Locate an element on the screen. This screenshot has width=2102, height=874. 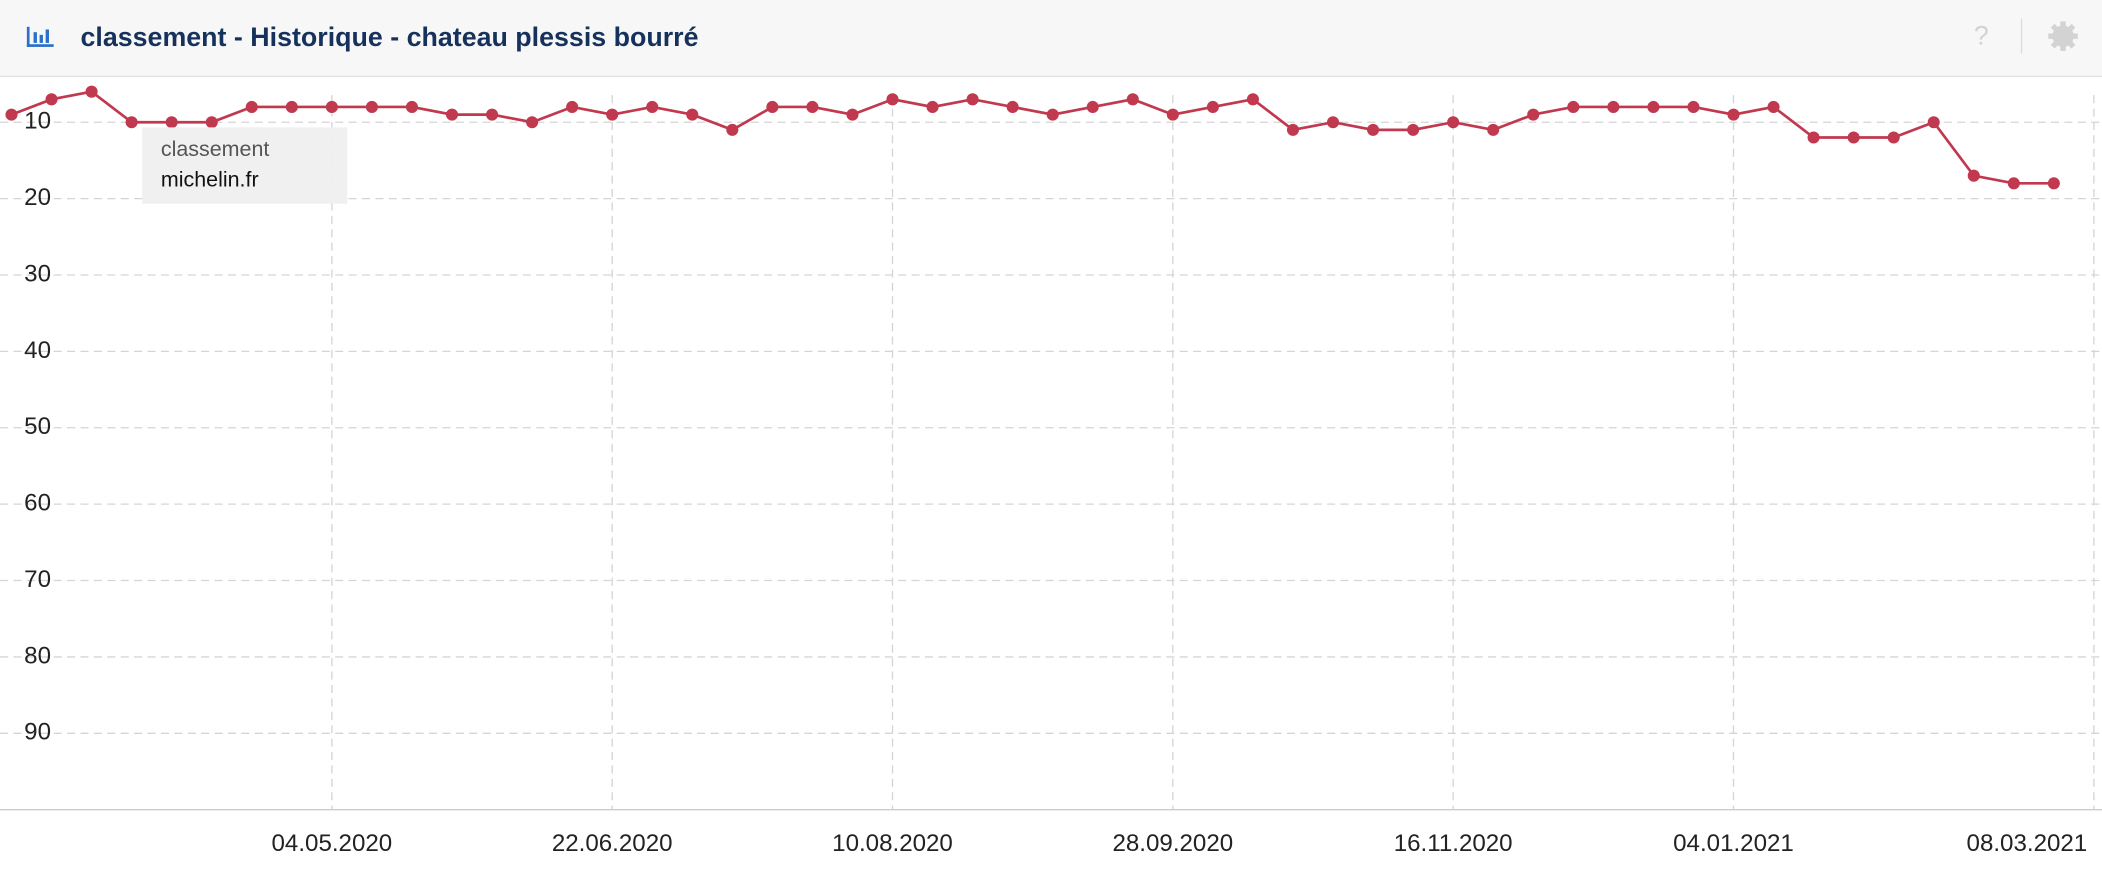
x-tick-label: 16.11.2020 is located at coordinates (1453, 843).